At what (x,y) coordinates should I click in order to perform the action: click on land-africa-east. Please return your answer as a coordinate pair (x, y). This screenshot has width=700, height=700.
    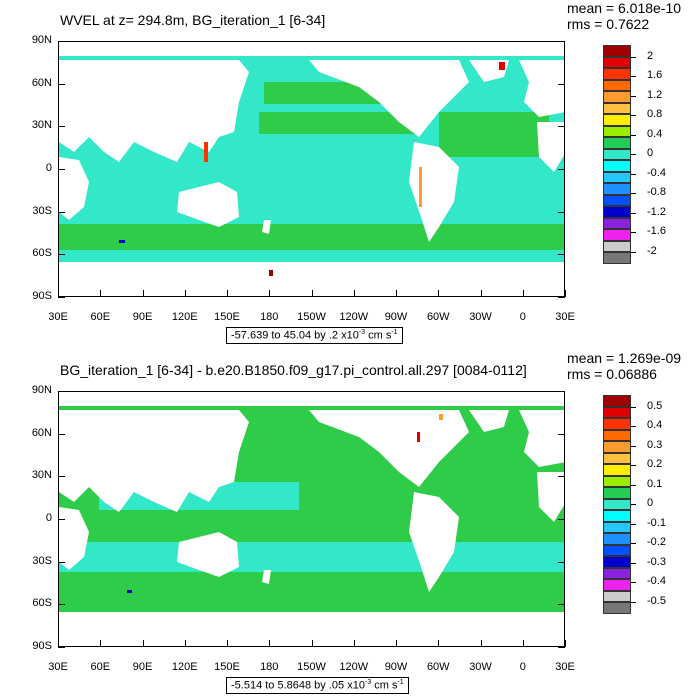
    Looking at the image, I should click on (550, 147).